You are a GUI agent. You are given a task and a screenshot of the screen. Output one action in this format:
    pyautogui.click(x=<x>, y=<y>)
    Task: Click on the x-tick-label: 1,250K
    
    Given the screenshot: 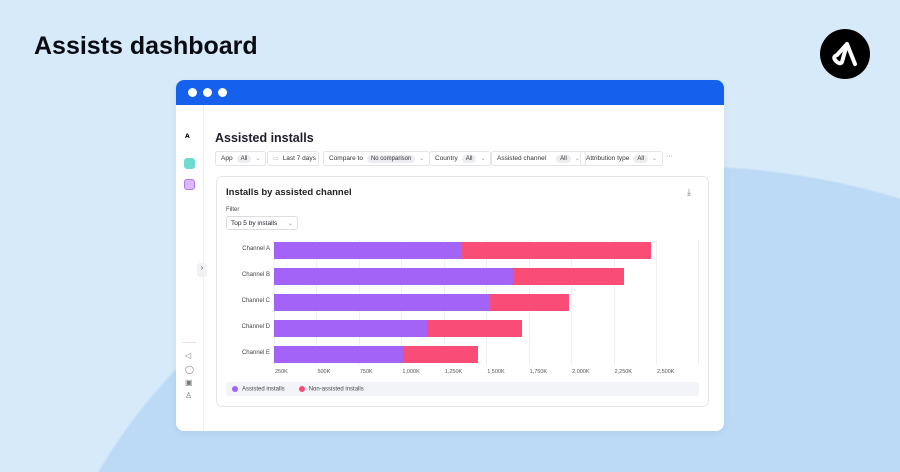 What is the action you would take?
    pyautogui.click(x=453, y=372)
    